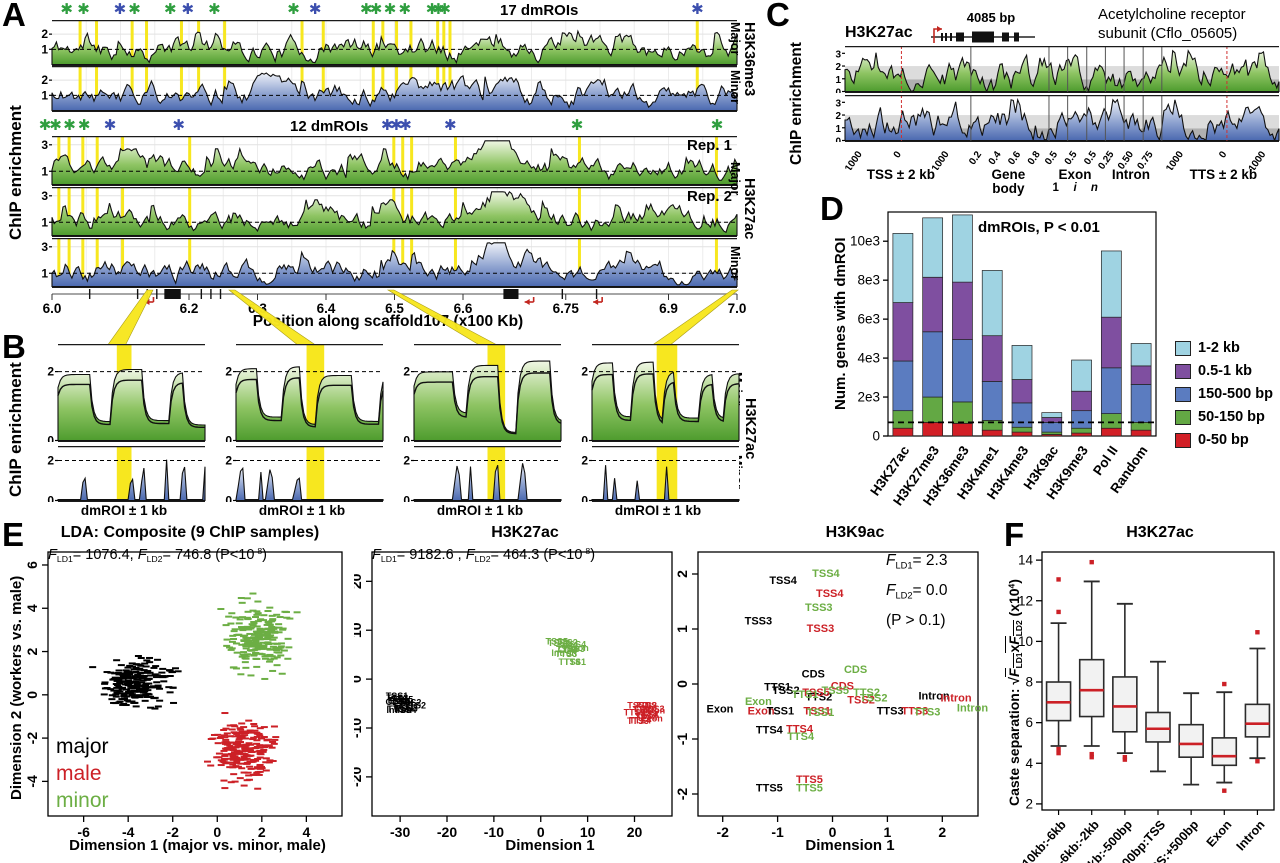  I want to click on svg-text: Intron, so click(564, 653).